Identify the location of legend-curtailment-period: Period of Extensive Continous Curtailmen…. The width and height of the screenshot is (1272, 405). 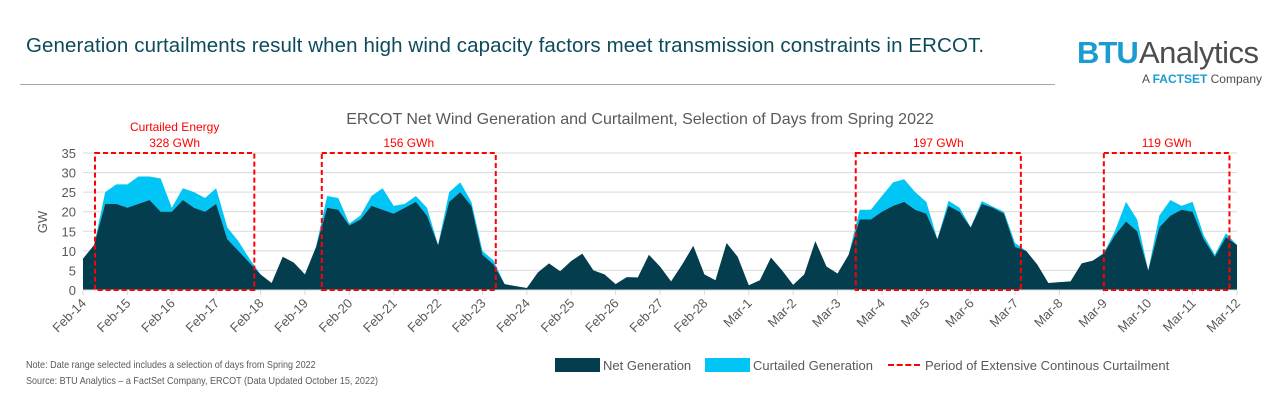
(1028, 365).